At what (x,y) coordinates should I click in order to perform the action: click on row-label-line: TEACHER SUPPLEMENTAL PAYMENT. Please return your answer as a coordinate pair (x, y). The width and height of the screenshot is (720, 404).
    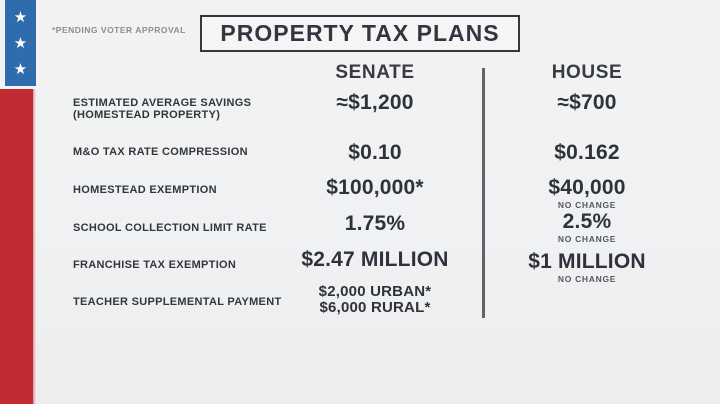
    Looking at the image, I should click on (177, 302).